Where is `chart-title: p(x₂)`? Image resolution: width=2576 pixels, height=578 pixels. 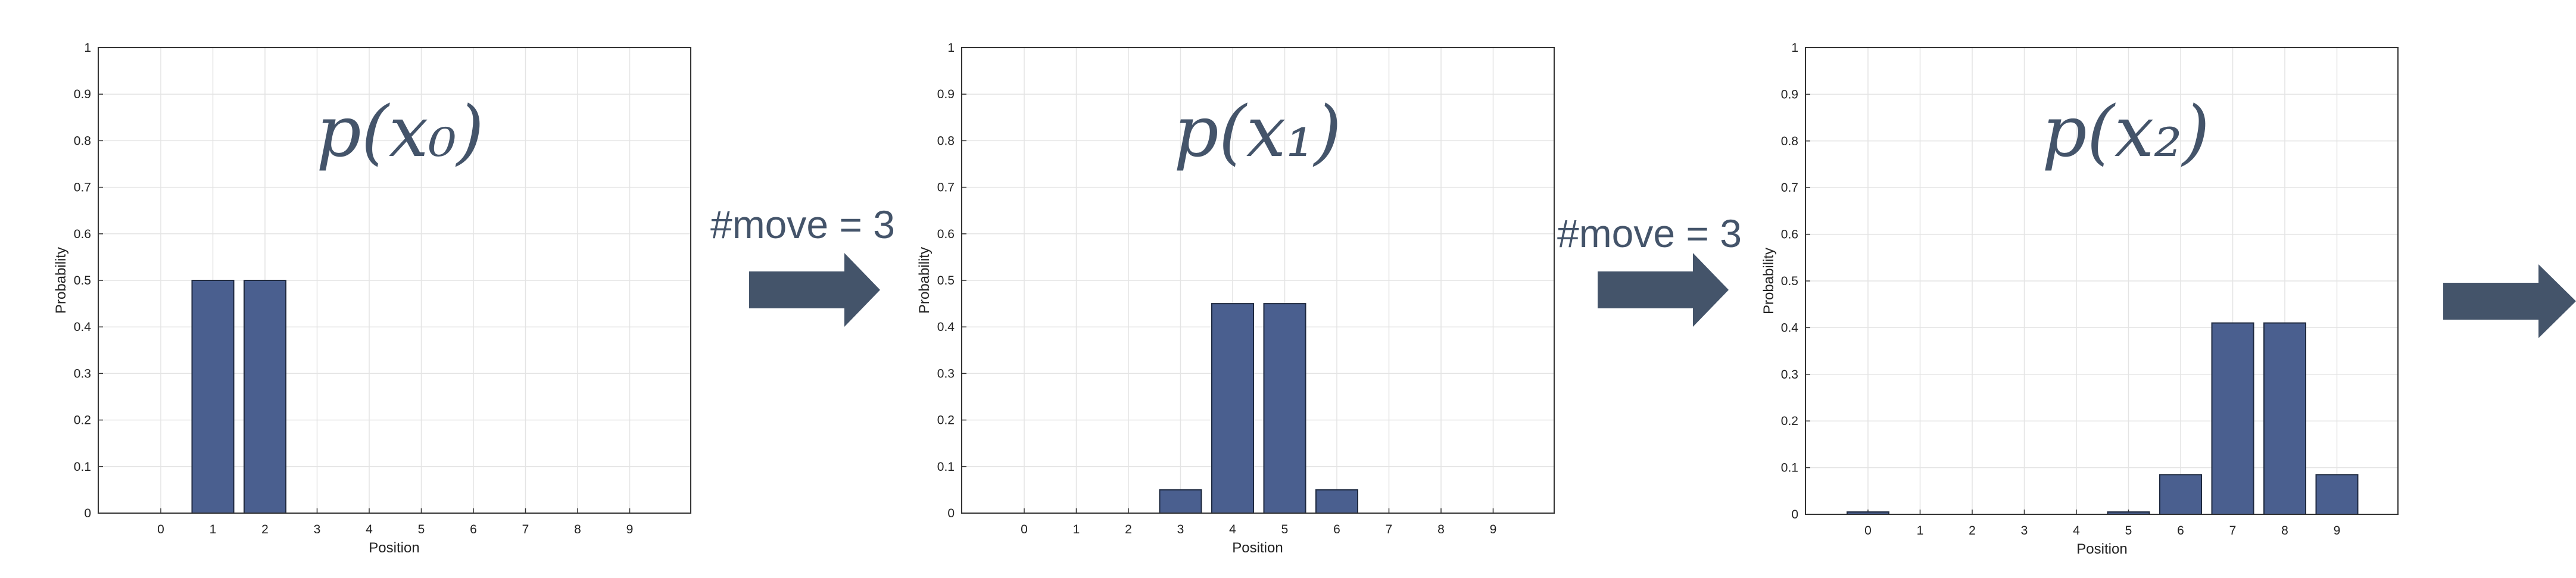
chart-title: p(x₂) is located at coordinates (2125, 131).